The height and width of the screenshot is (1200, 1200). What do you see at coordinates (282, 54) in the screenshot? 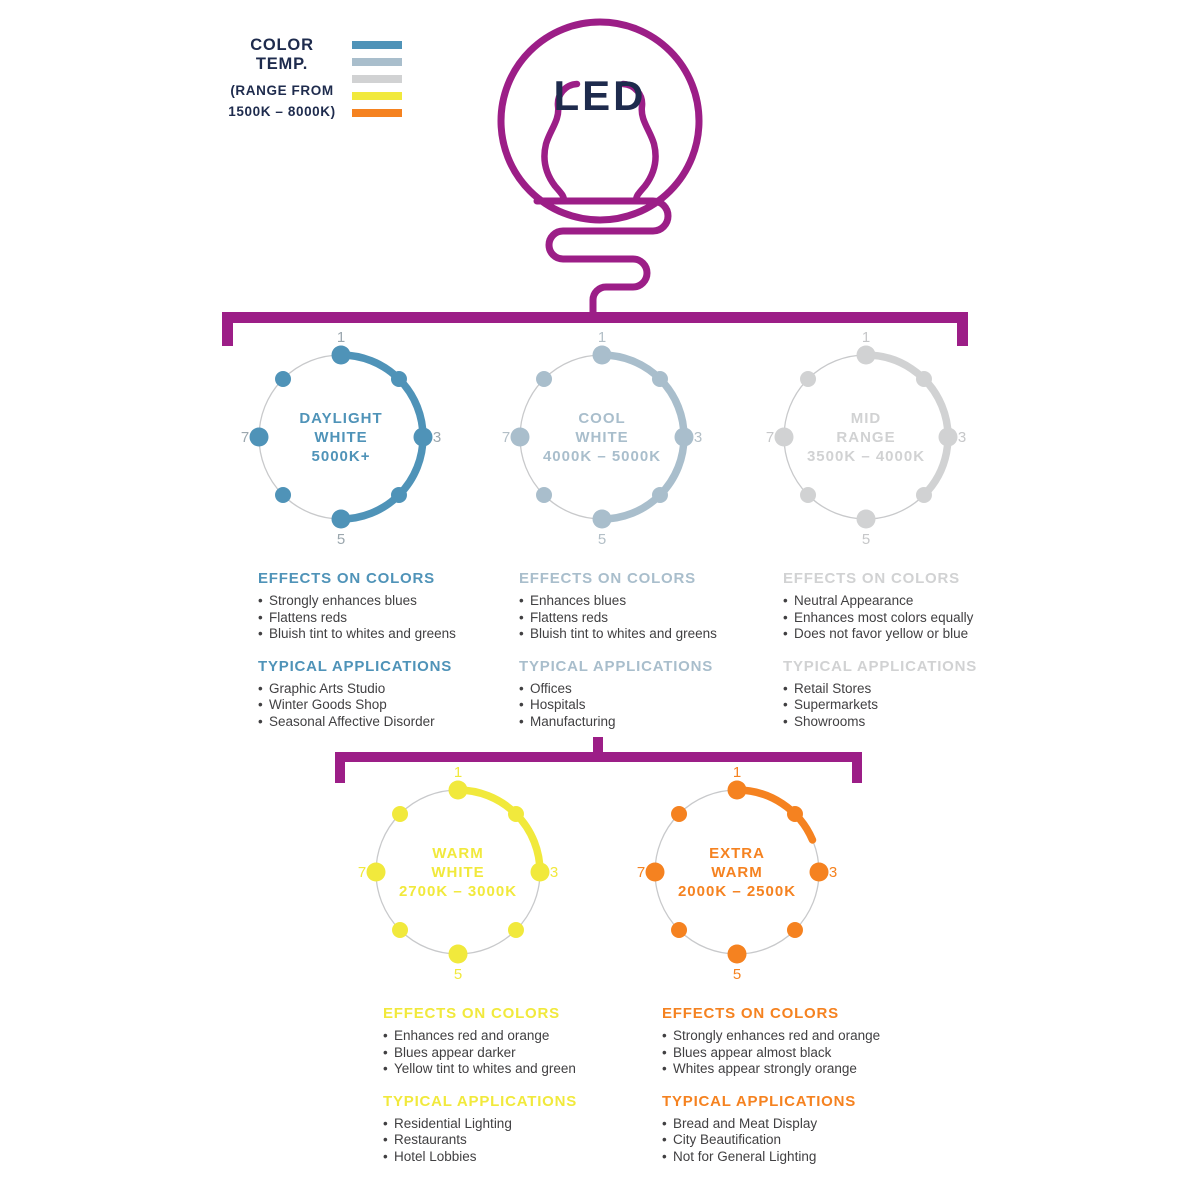
I see `legend-title: COLOR TEMP.` at bounding box center [282, 54].